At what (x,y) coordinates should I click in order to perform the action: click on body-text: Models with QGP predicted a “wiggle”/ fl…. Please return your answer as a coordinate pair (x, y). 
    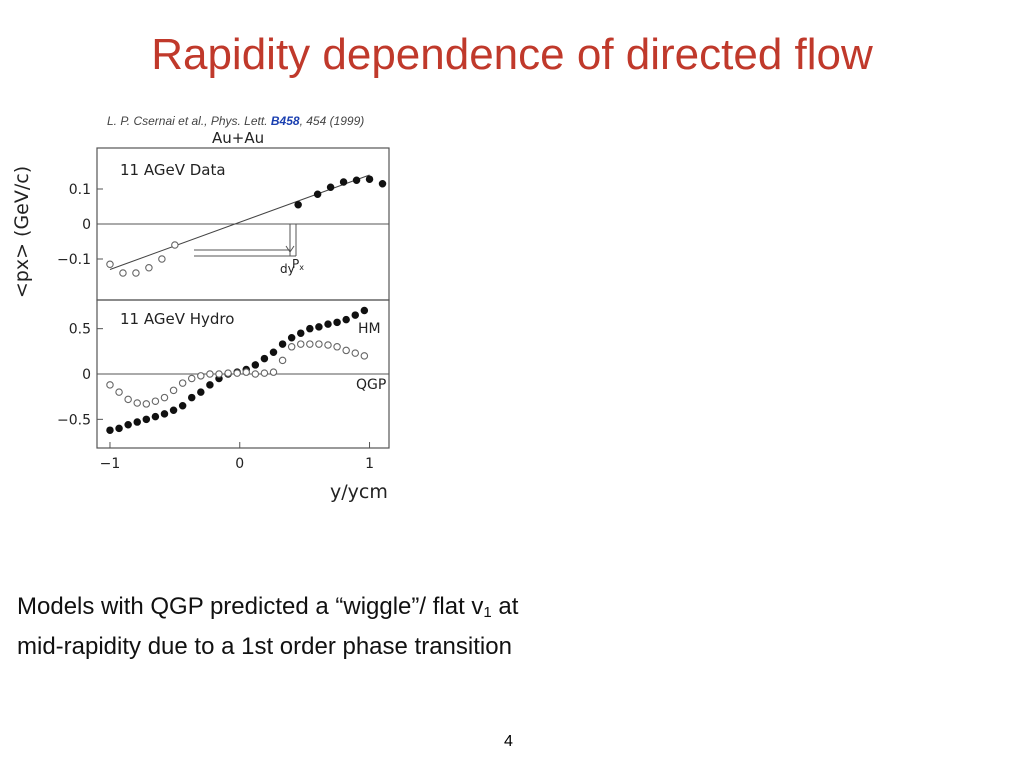
    Looking at the image, I should click on (267, 627).